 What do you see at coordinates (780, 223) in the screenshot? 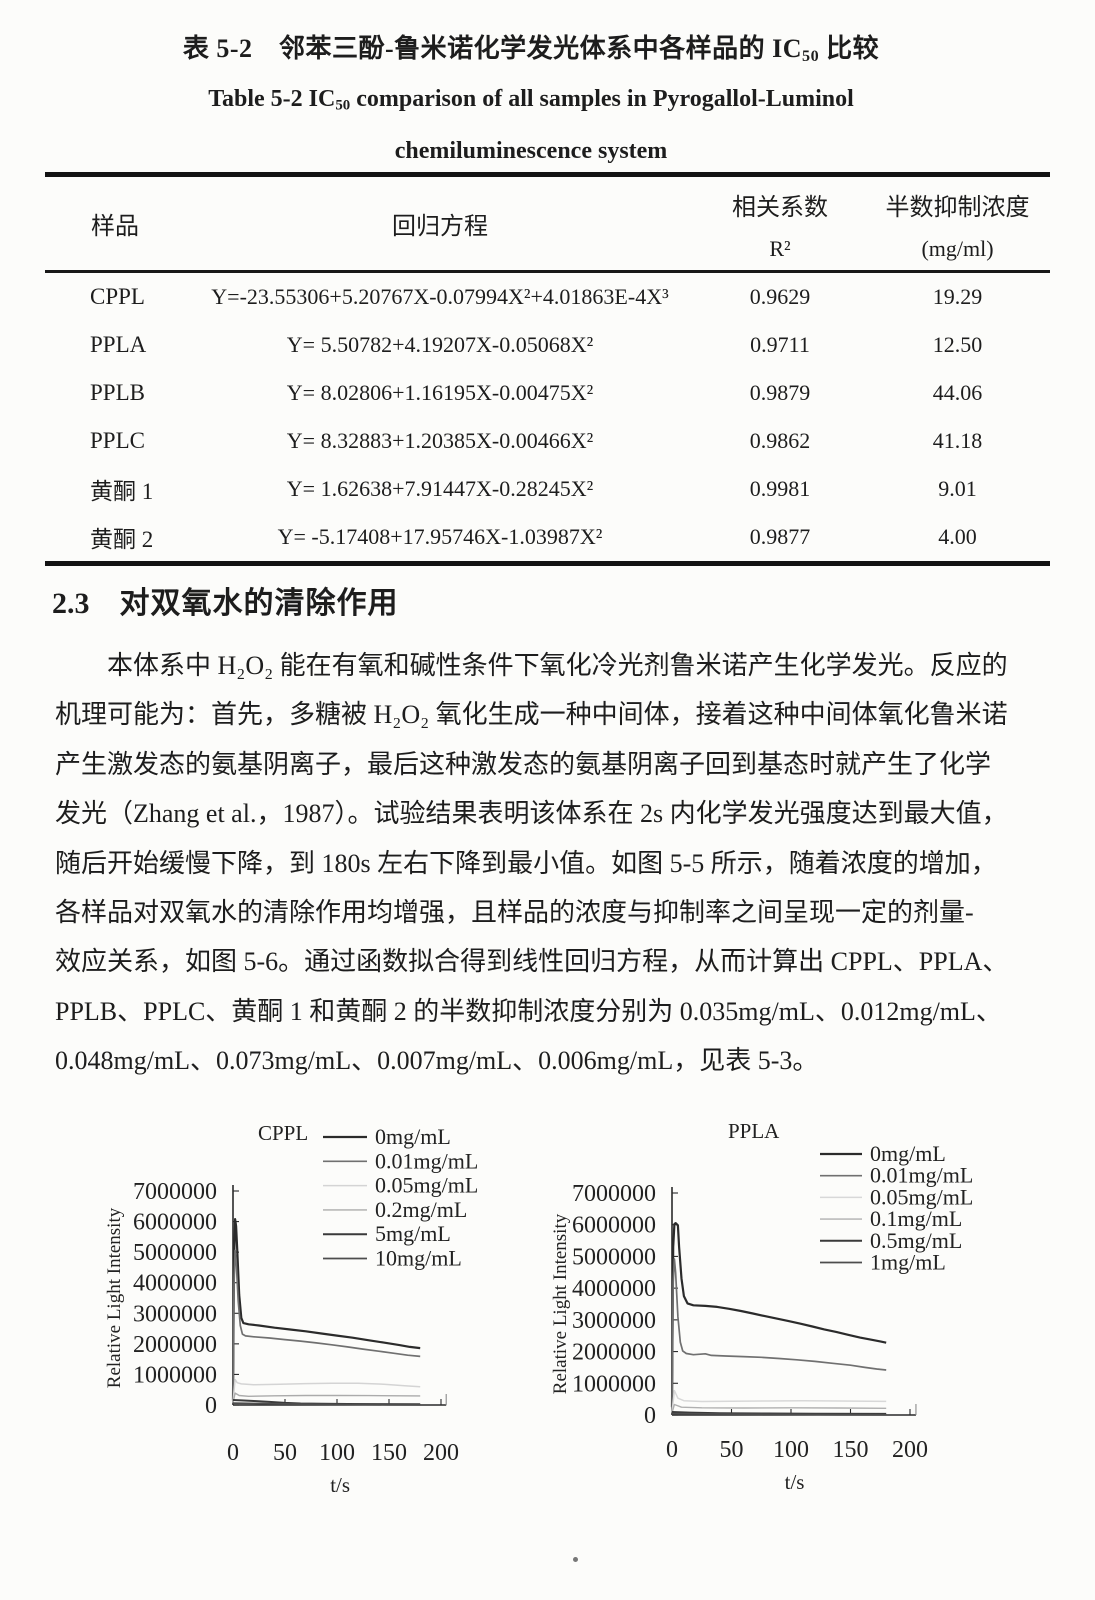
I see `header-r2: 相关系数 R²` at bounding box center [780, 223].